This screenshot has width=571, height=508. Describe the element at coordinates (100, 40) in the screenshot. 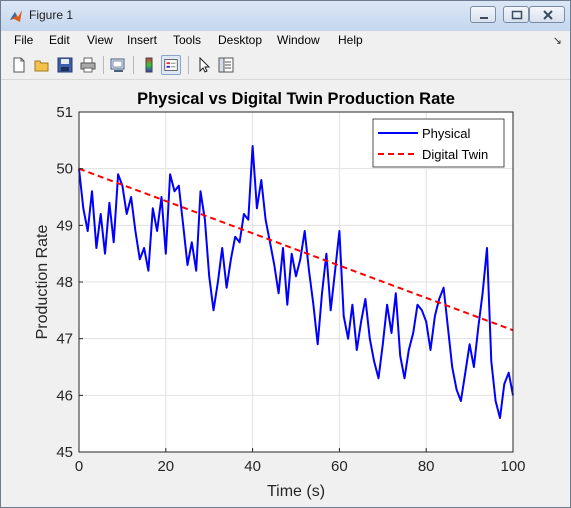

I see `menu-view: View` at that location.